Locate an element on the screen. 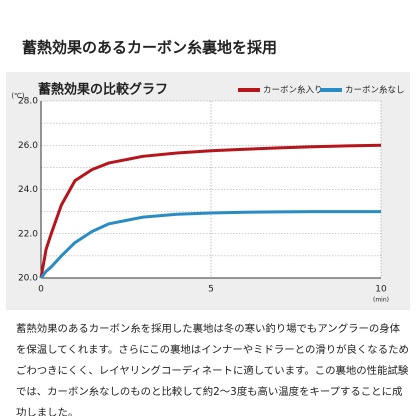  y-tick-label: 20.0 is located at coordinates (28, 279).